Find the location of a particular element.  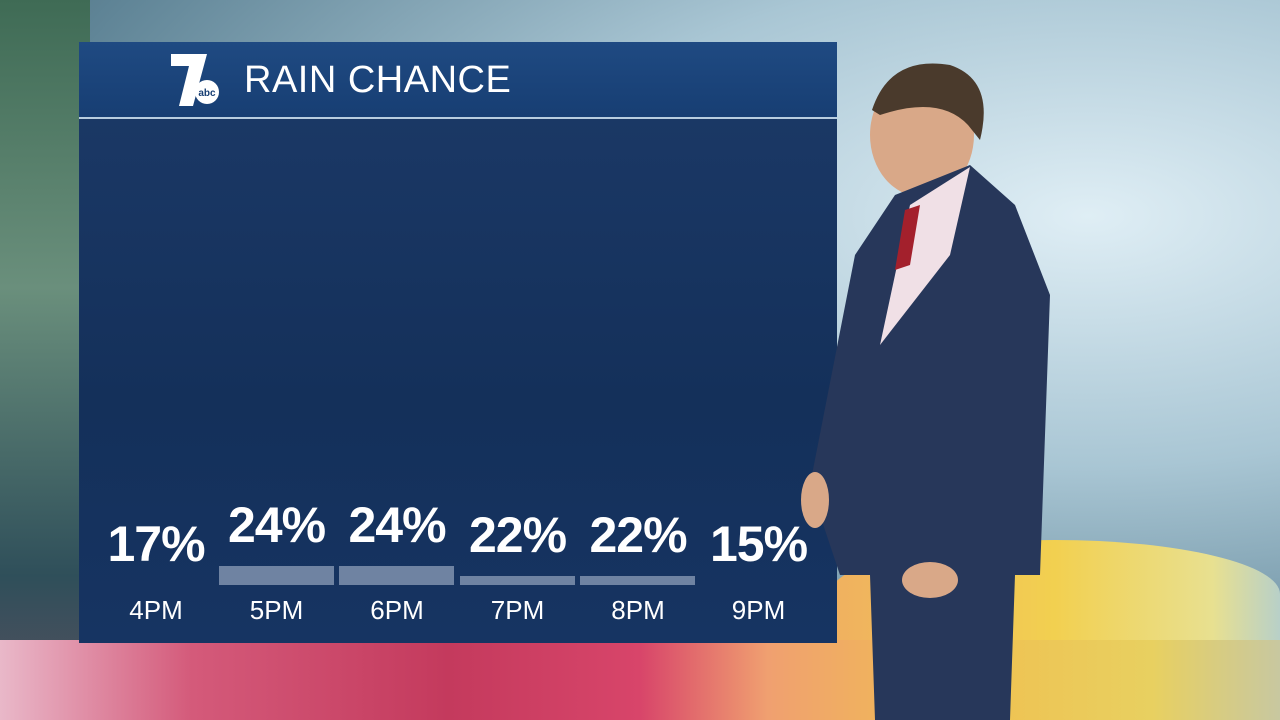

svg-text: abc is located at coordinates (207, 93).